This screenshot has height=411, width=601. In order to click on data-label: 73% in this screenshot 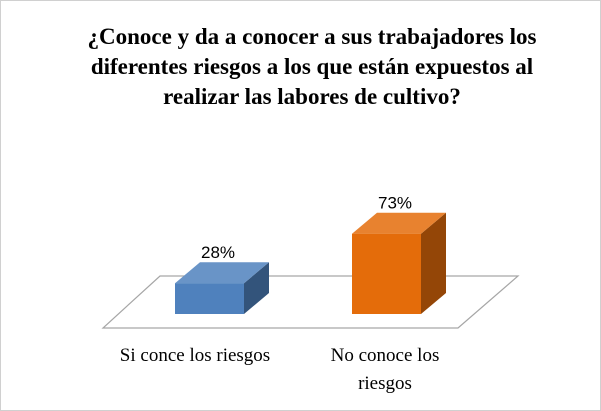, I will do `click(395, 203)`.